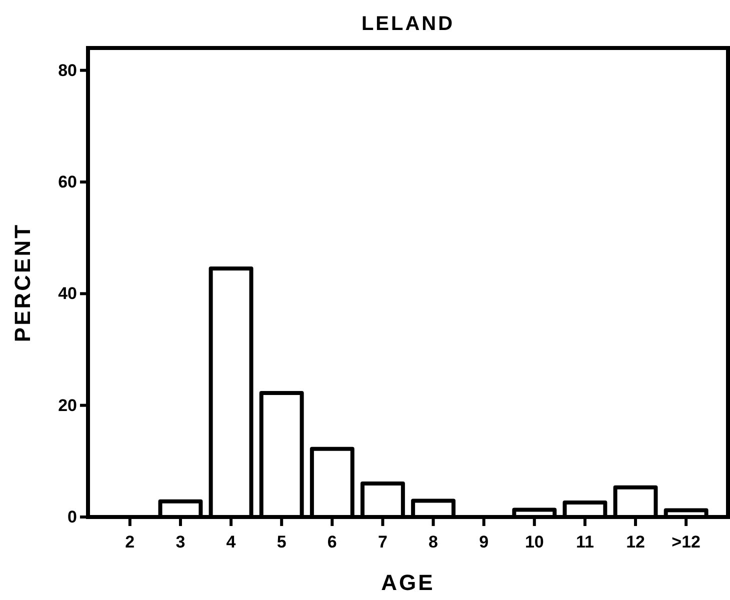  What do you see at coordinates (130, 542) in the screenshot?
I see `x-tick-label: 2` at bounding box center [130, 542].